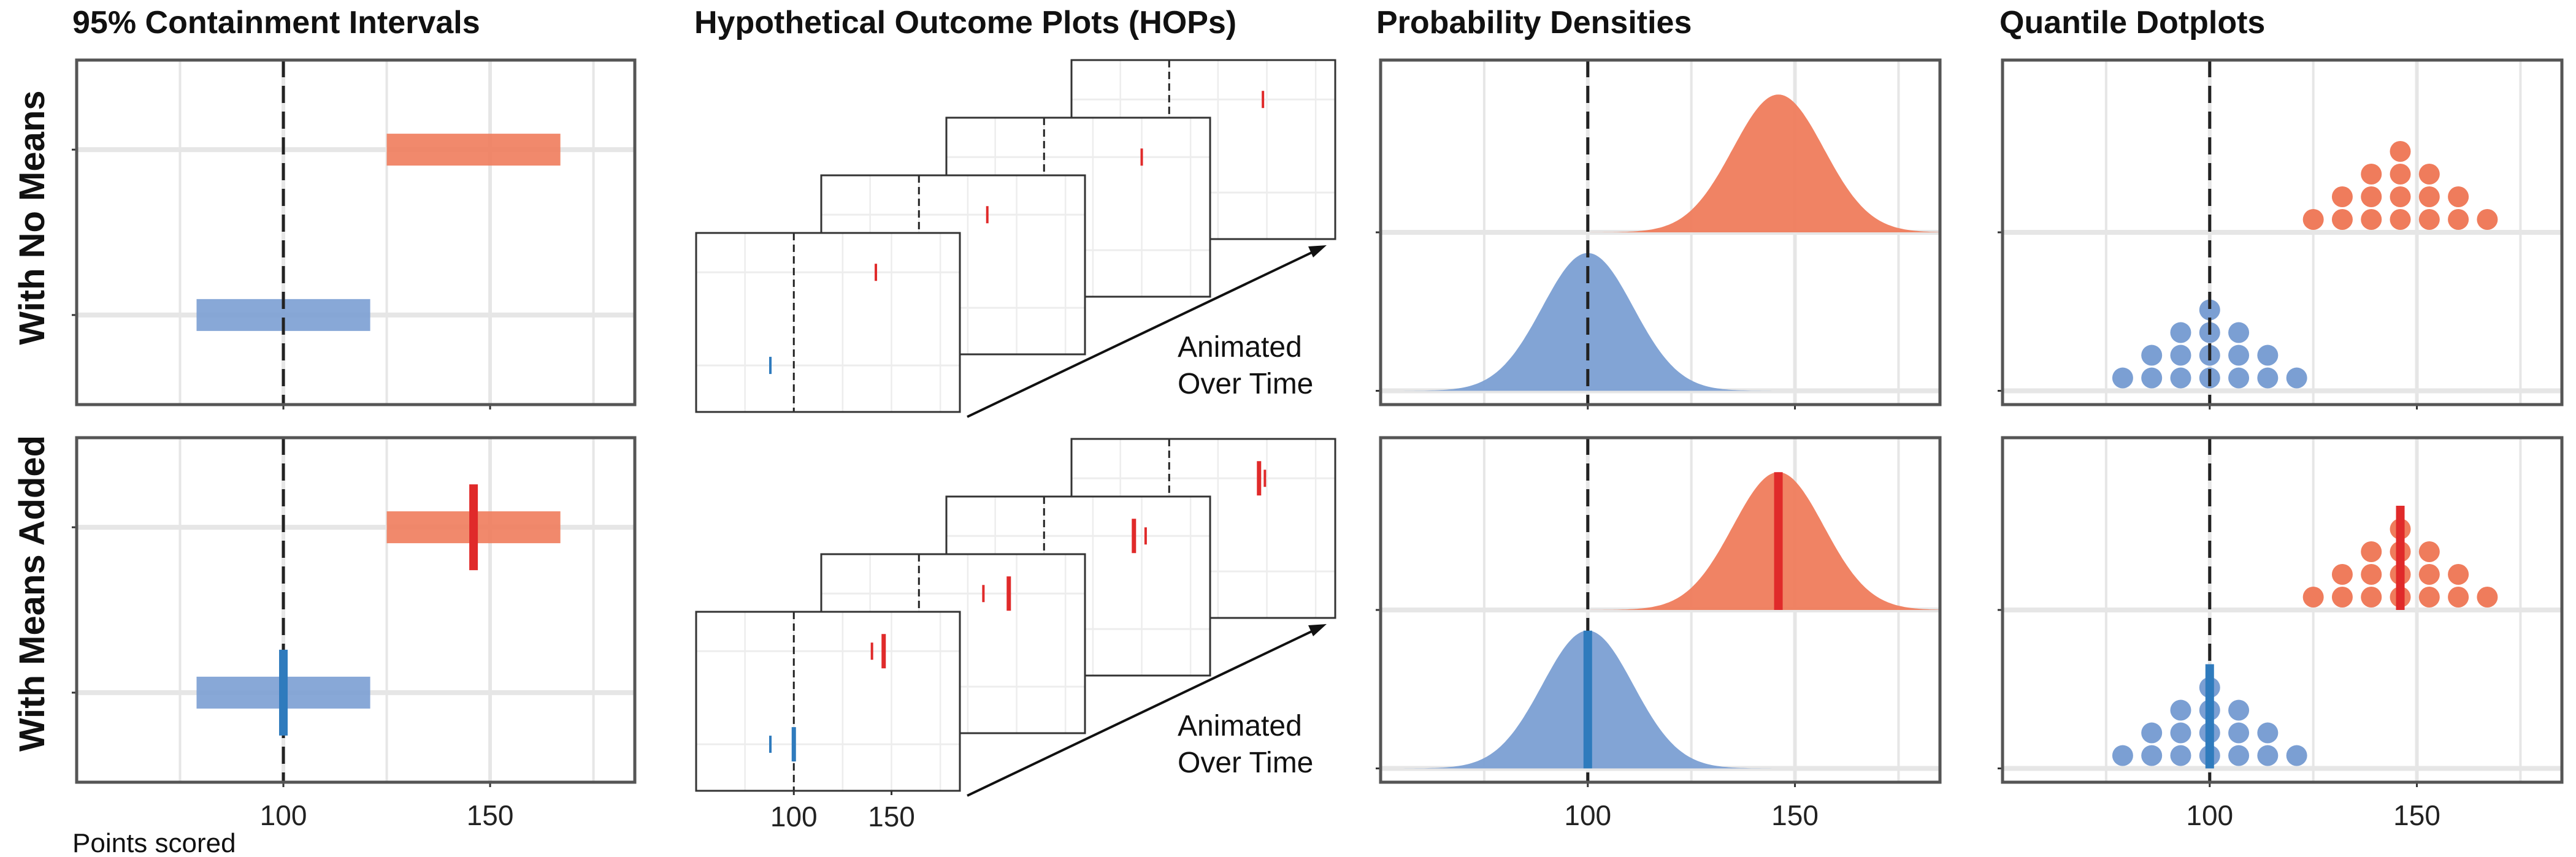  What do you see at coordinates (154, 842) in the screenshot?
I see `x-axis-label: Points scored` at bounding box center [154, 842].